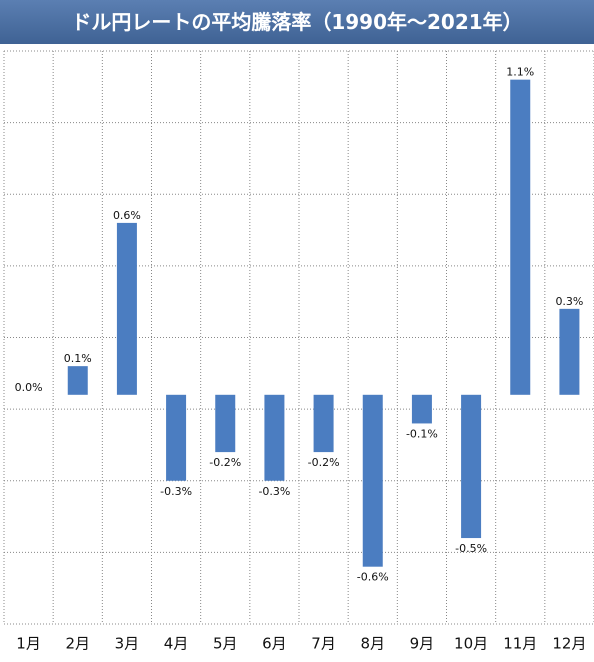 Image resolution: width=594 pixels, height=662 pixels. Describe the element at coordinates (569, 301) in the screenshot. I see `data-label-12: 0.3%` at that location.